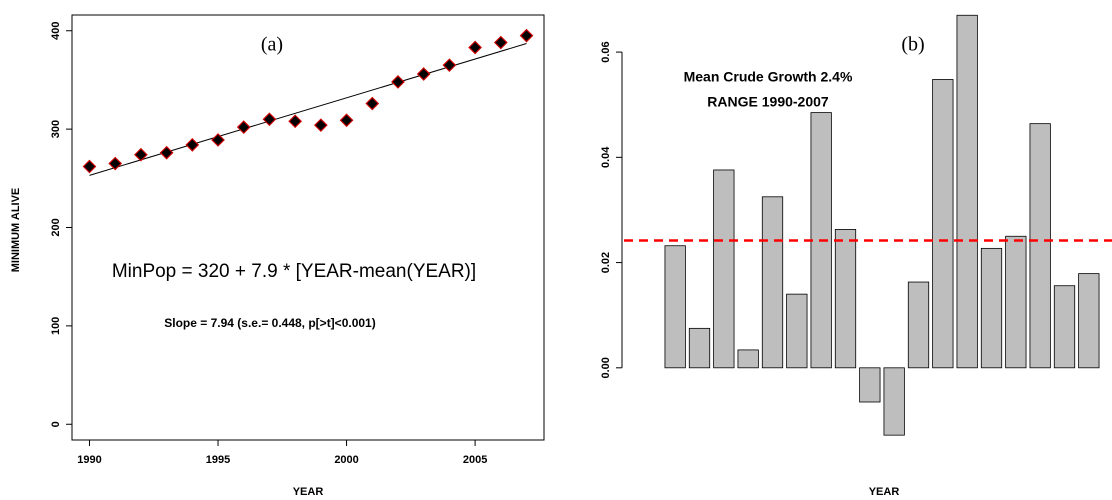  What do you see at coordinates (89, 460) in the screenshot?
I see `x-tick-label: 1990` at bounding box center [89, 460].